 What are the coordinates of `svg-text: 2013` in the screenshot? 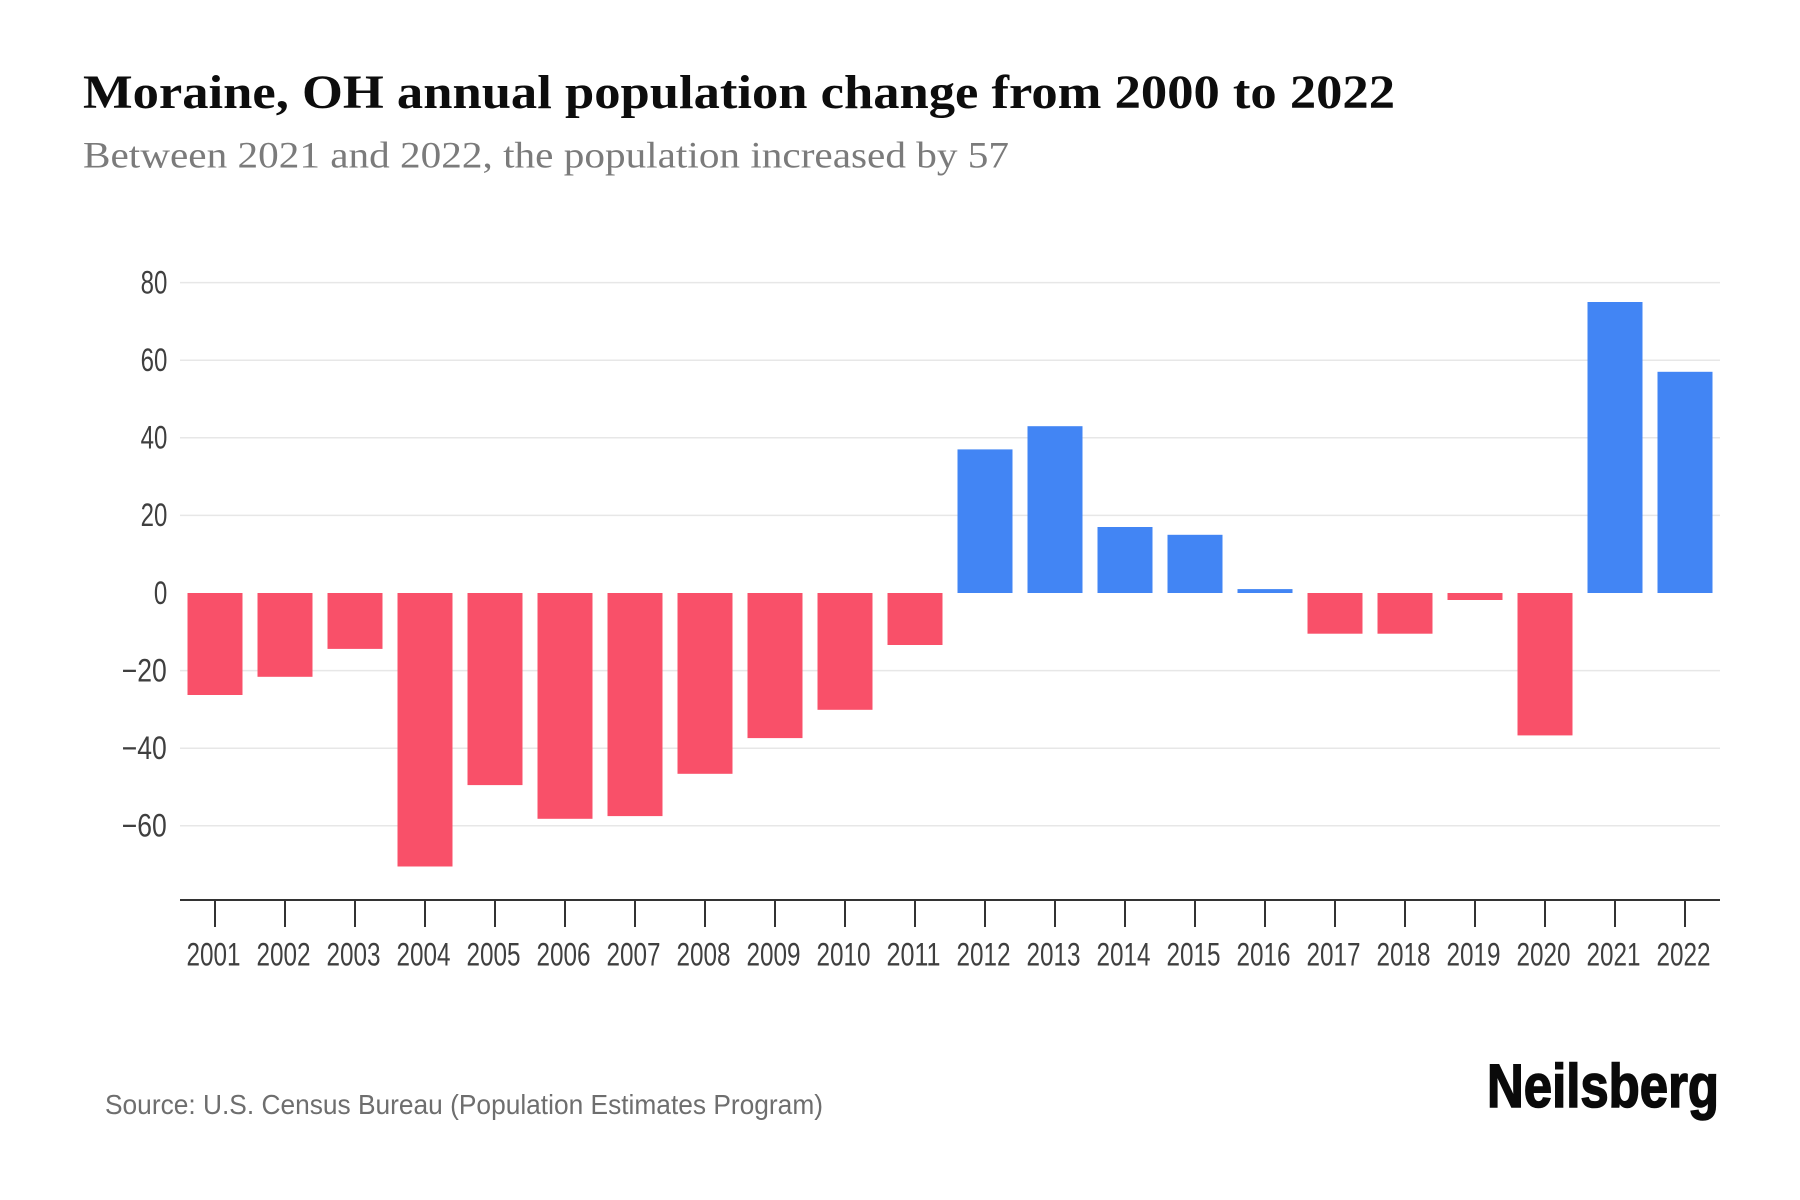 It's located at (1054, 955).